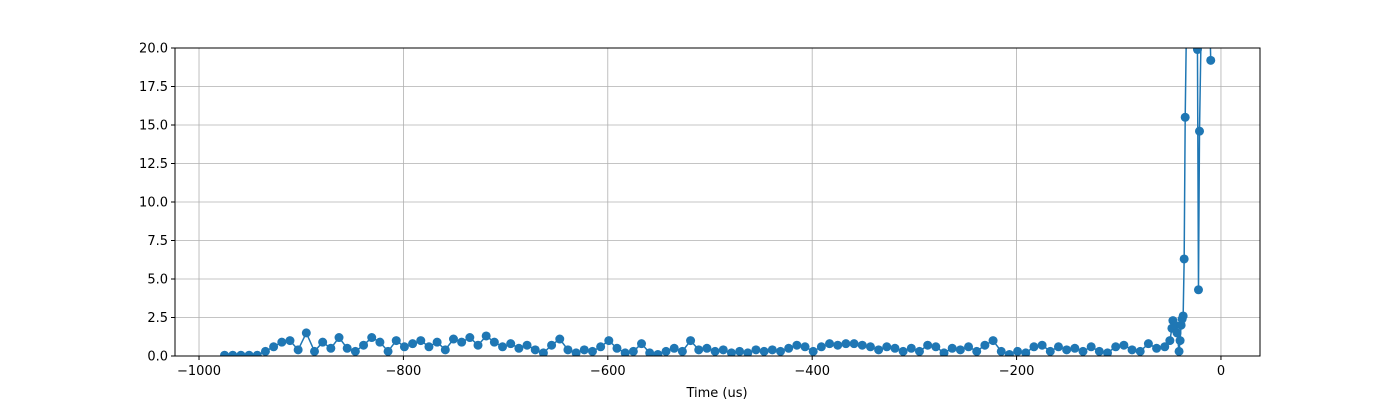 Image resolution: width=1400 pixels, height=400 pixels. Describe the element at coordinates (716, 393) in the screenshot. I see `x-axis-label: Time (us)` at that location.